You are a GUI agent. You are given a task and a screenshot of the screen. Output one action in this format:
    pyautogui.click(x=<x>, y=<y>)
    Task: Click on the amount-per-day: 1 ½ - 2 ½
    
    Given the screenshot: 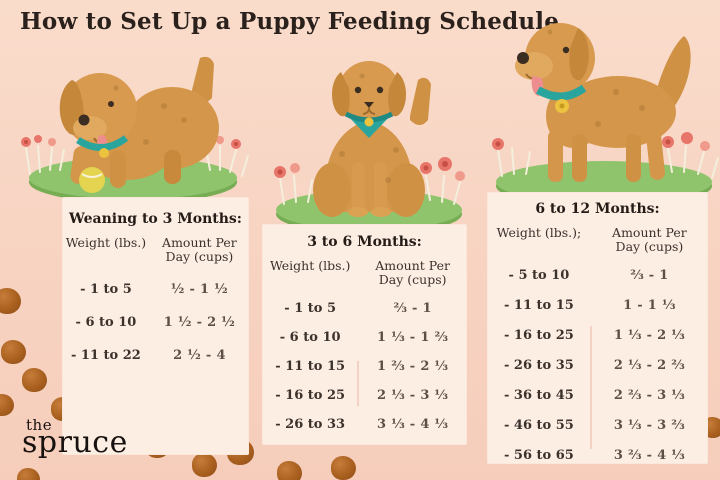 What is the action you would take?
    pyautogui.click(x=199, y=322)
    